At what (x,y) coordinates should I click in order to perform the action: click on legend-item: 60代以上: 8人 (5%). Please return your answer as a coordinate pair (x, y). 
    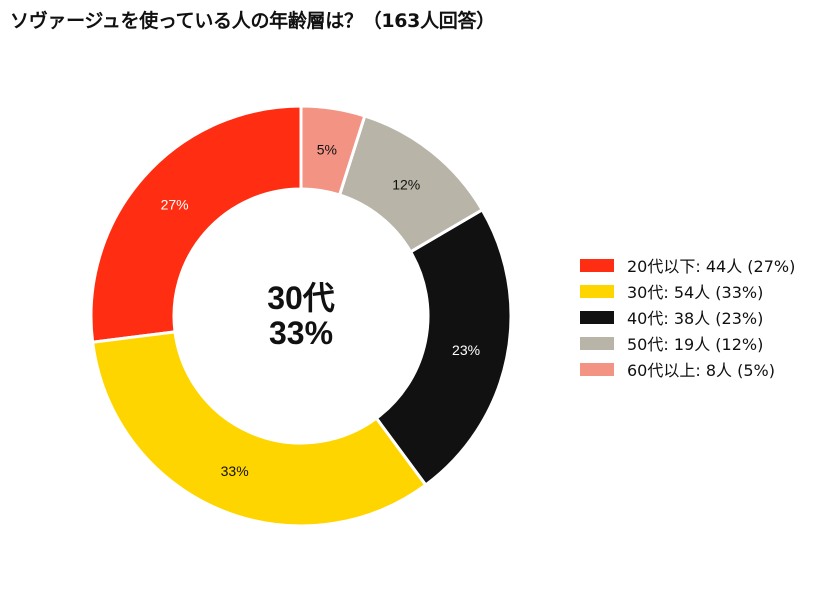
    Looking at the image, I should click on (687, 369).